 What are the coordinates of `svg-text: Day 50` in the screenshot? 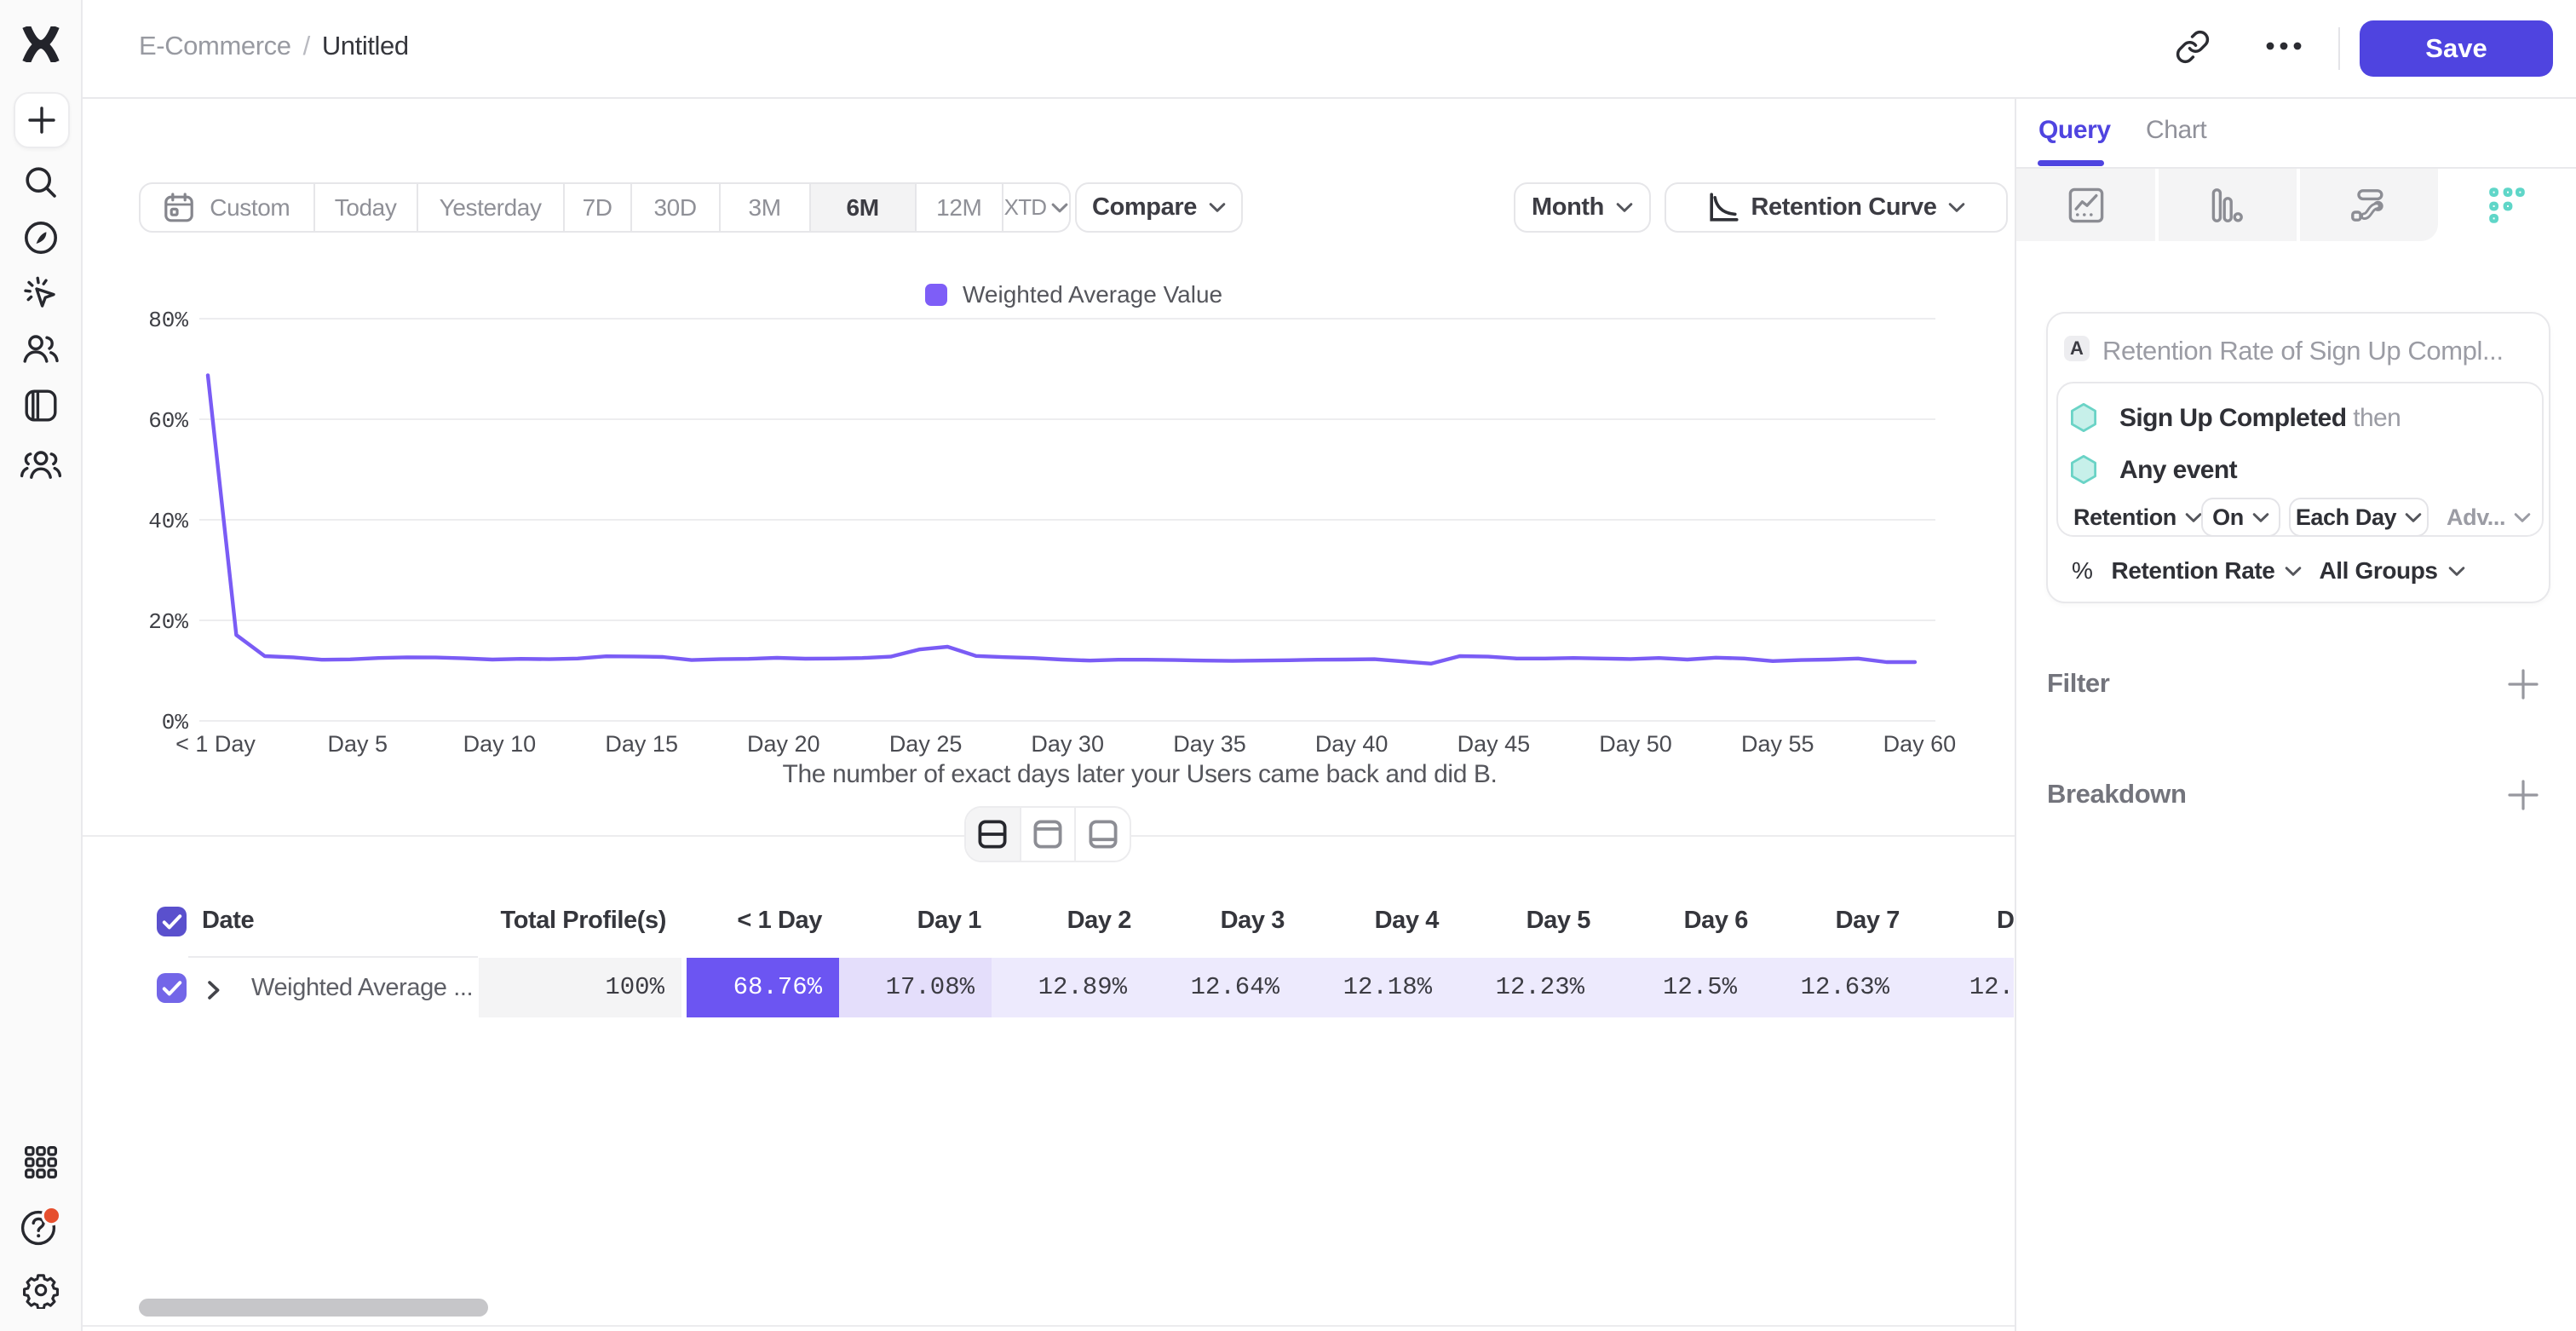 It's located at (1635, 744).